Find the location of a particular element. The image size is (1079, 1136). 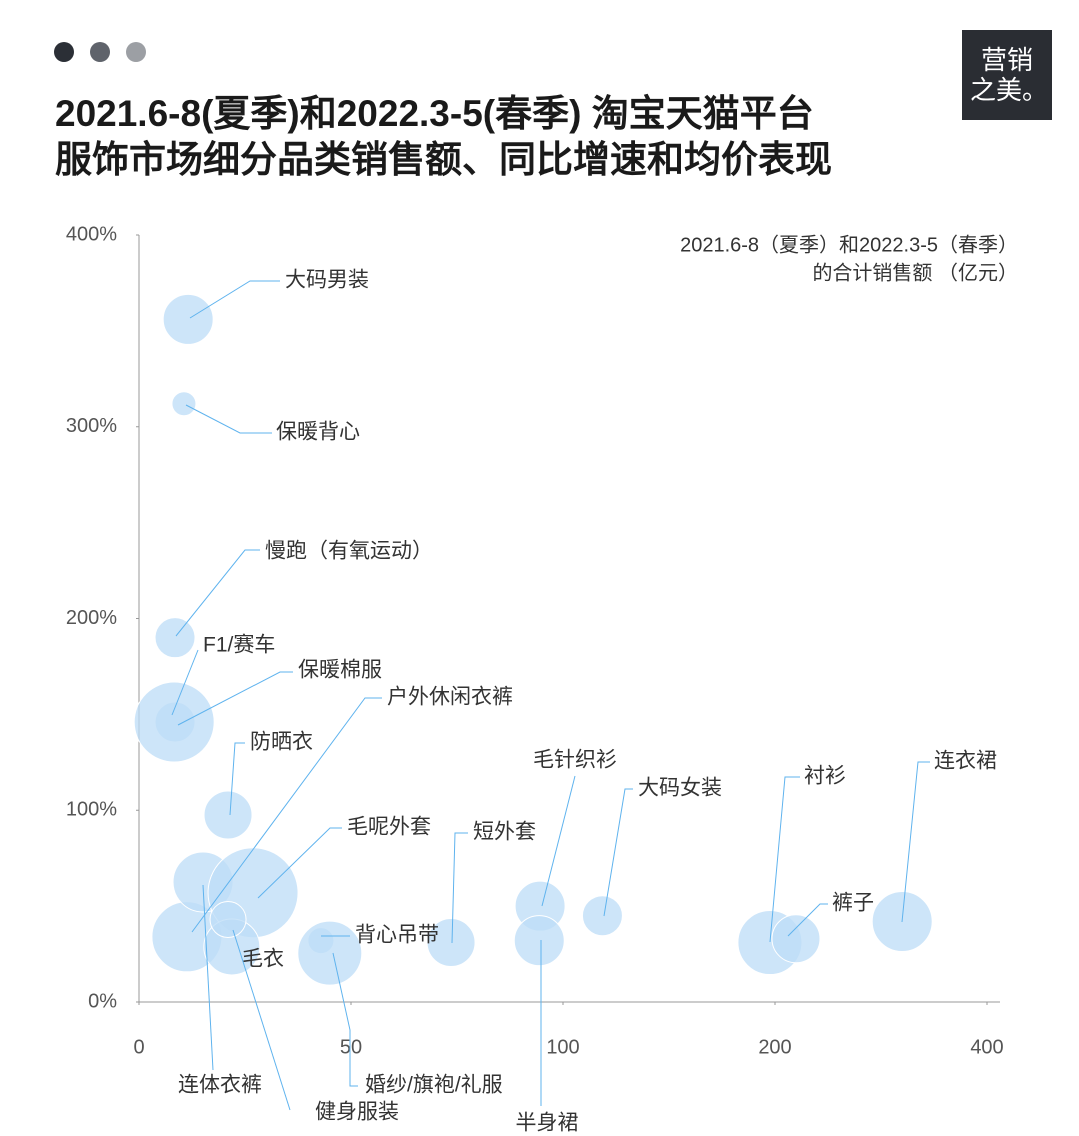

y-tick-label: 0% is located at coordinates (102, 1001).